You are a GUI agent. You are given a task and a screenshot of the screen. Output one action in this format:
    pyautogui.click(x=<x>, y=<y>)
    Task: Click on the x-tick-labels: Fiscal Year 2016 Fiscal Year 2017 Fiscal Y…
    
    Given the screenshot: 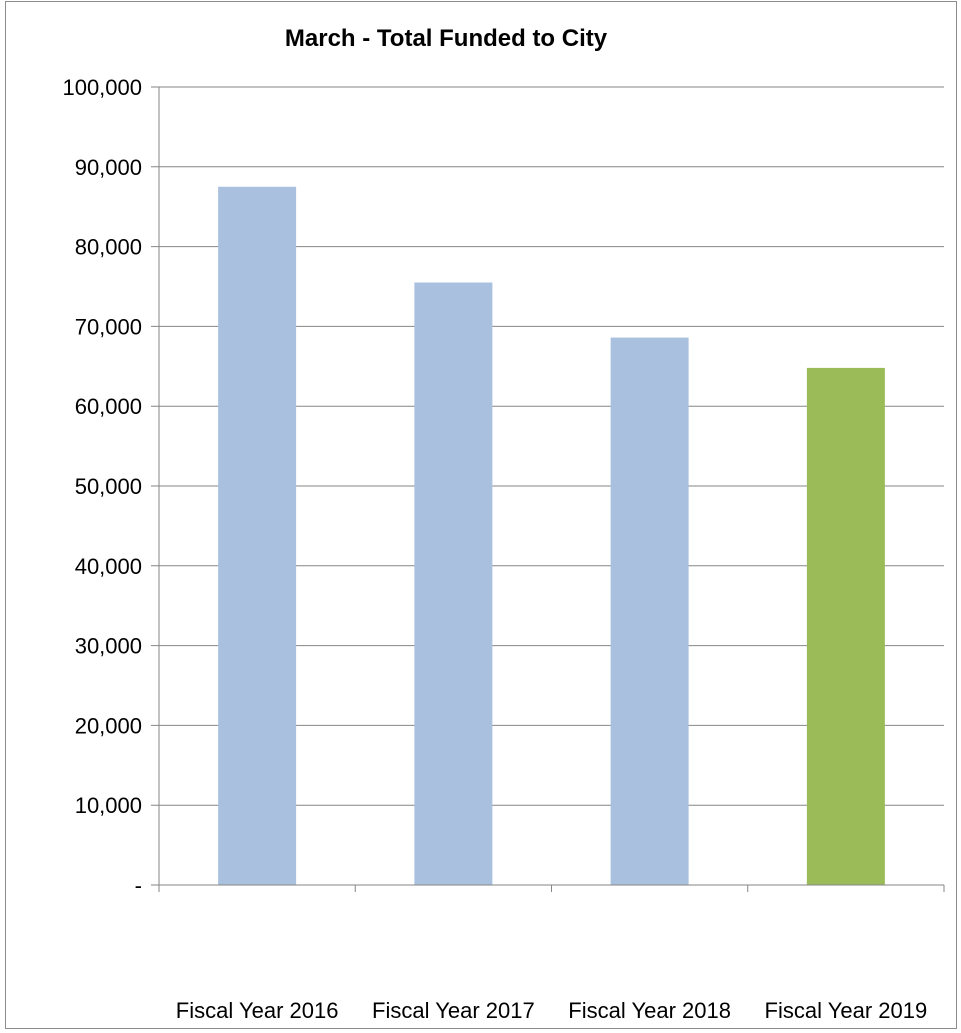 What is the action you would take?
    pyautogui.click(x=551, y=1010)
    